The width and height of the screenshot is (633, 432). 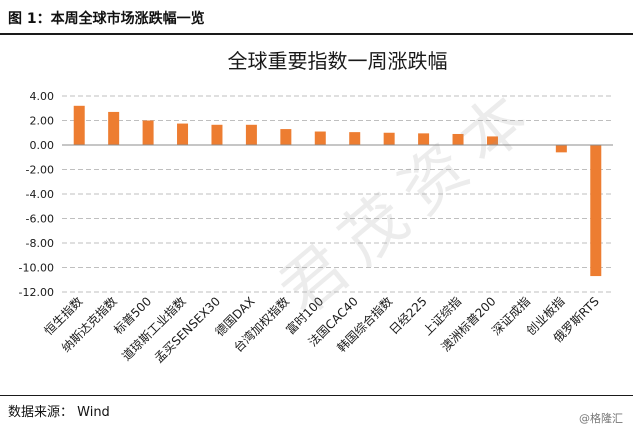 What do you see at coordinates (316, 18) in the screenshot?
I see `figure-header: 图 1：本周全球市场涨跌幅一览` at bounding box center [316, 18].